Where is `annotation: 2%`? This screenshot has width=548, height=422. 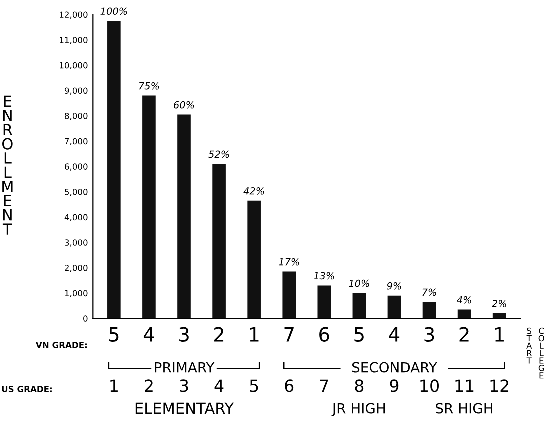
annotation: 2% is located at coordinates (499, 304).